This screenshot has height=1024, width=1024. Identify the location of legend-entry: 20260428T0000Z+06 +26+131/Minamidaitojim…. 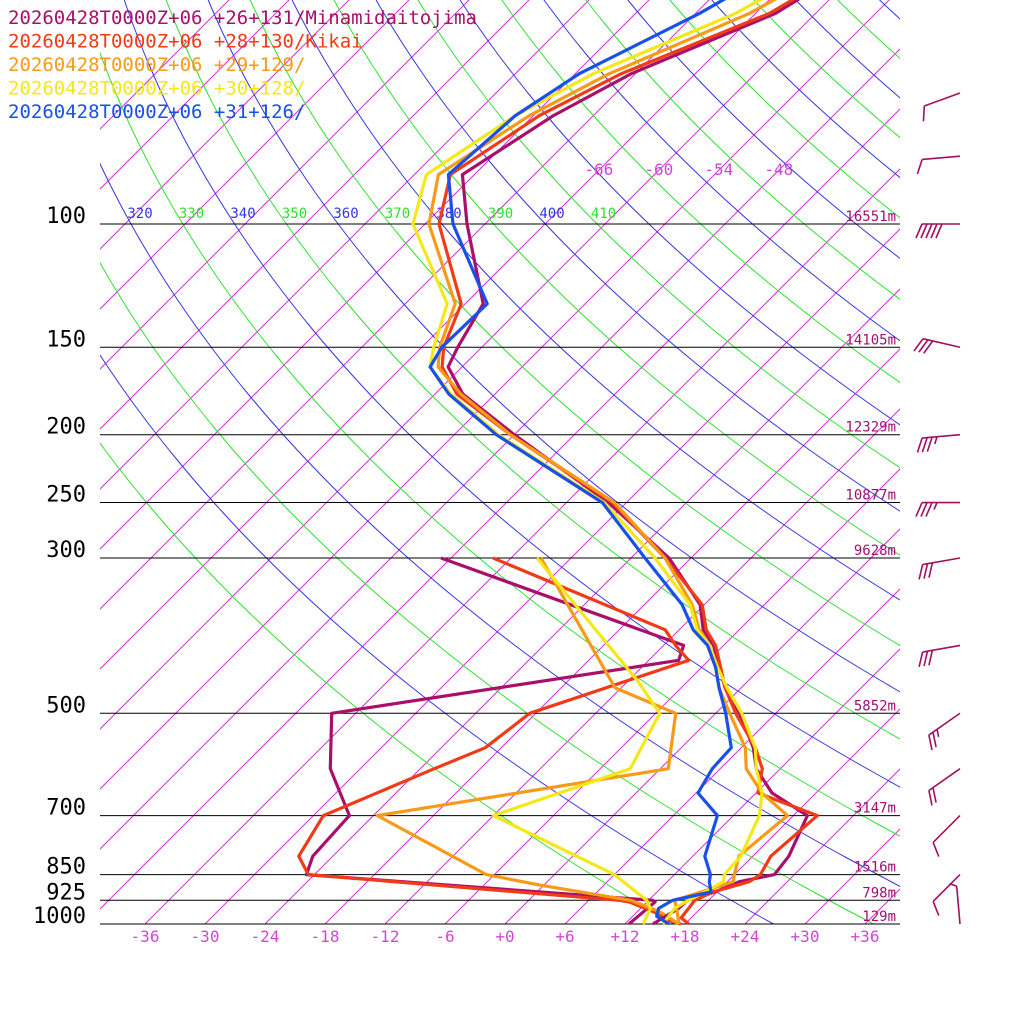
(242, 18).